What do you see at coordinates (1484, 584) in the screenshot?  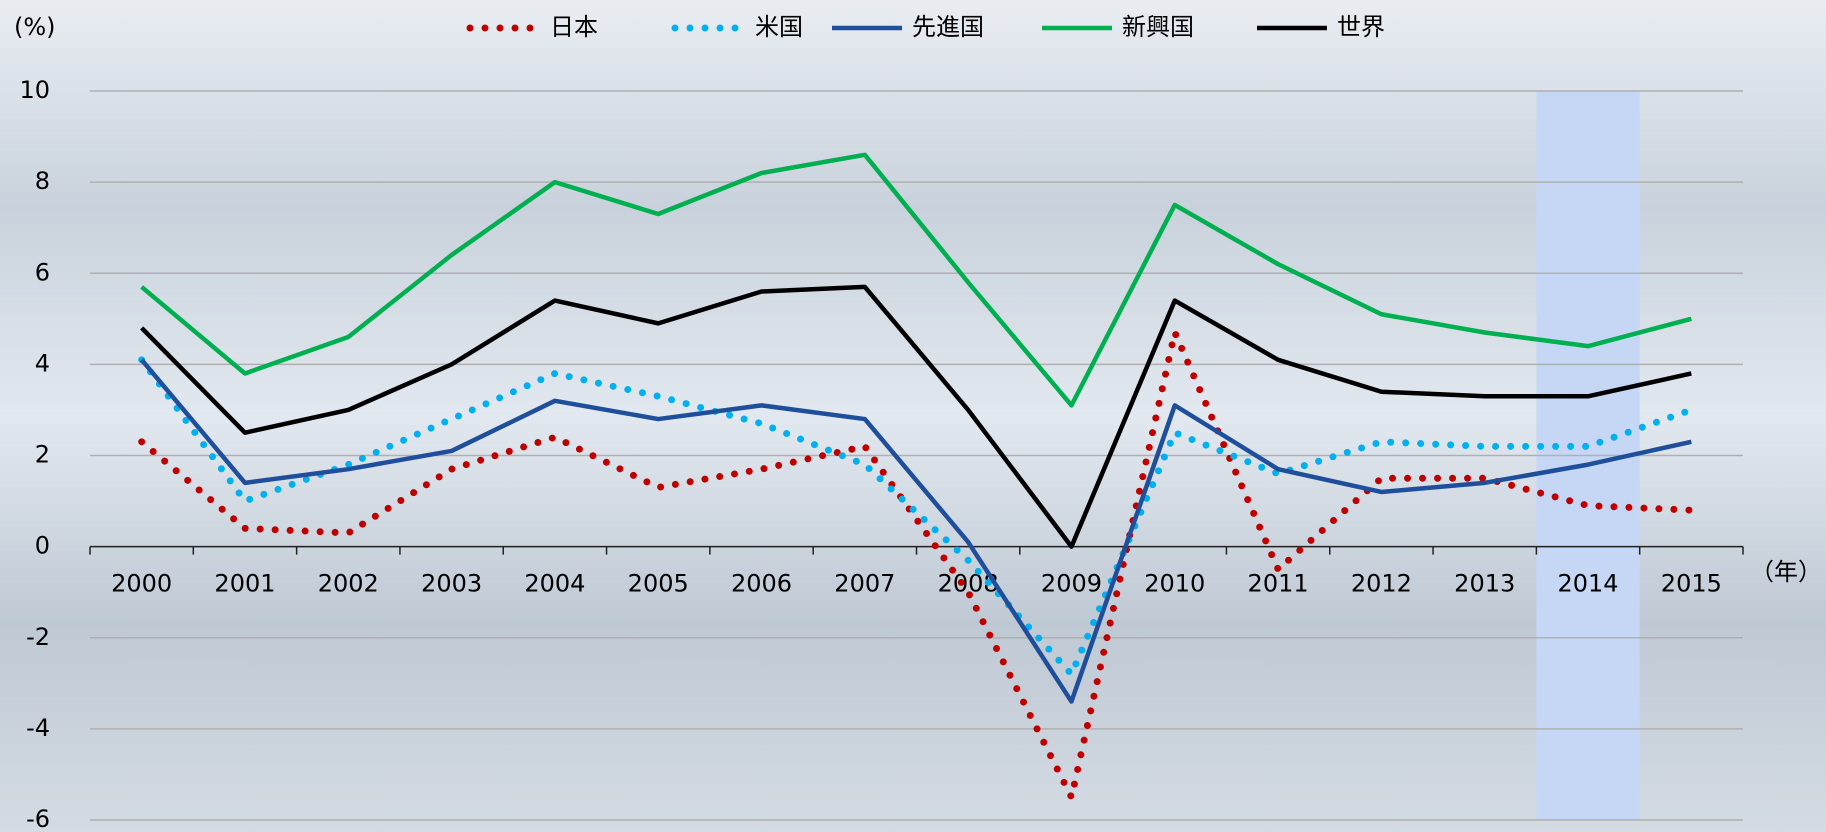 I see `x-tick-label: 2013` at bounding box center [1484, 584].